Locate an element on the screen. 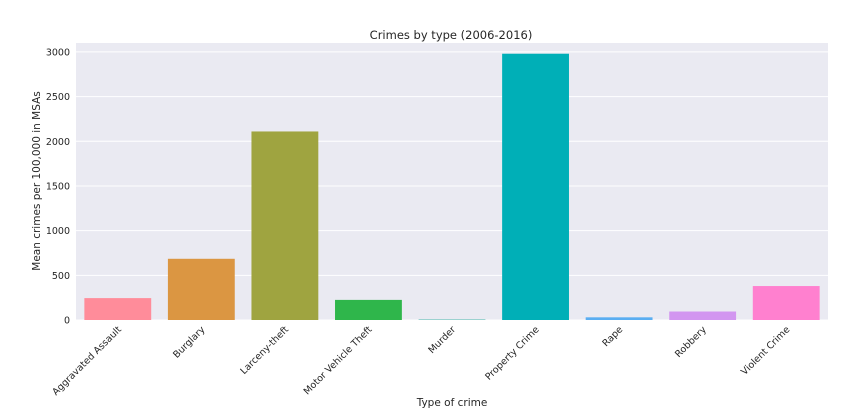 The height and width of the screenshot is (418, 867). bar-motor-vehicle-theft is located at coordinates (368, 309).